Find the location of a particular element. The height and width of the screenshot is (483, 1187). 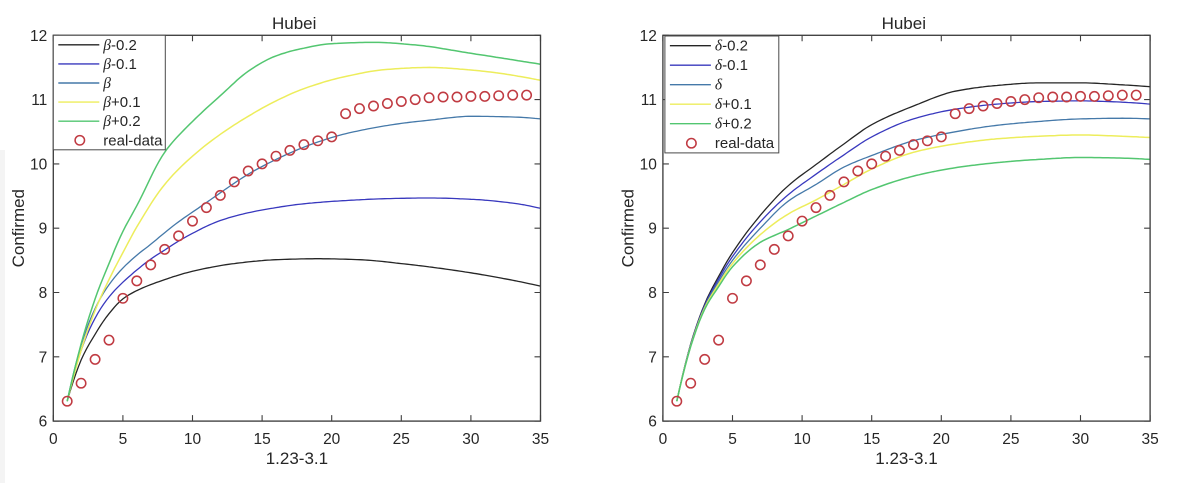

svg-text: δ+0.2 is located at coordinates (733, 124).